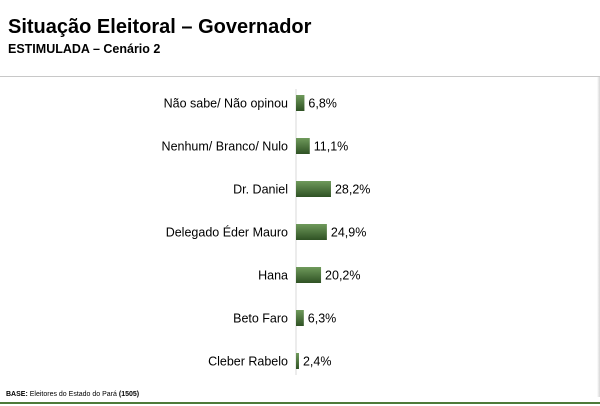 The width and height of the screenshot is (600, 406). Describe the element at coordinates (260, 190) in the screenshot. I see `category-label: Dr. Daniel` at that location.